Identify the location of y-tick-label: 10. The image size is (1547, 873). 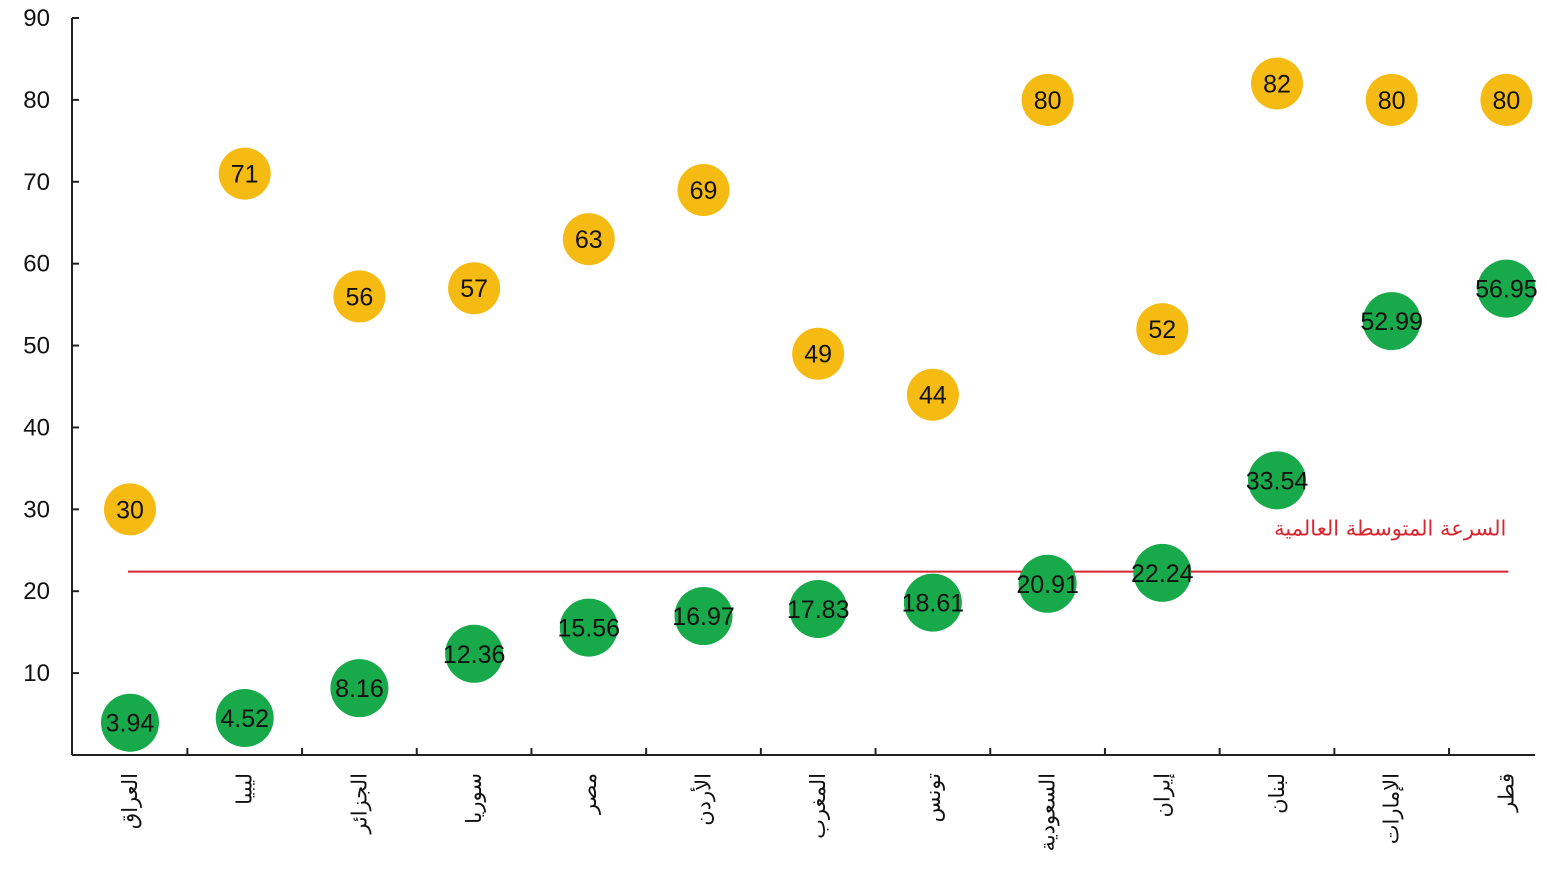
(36, 673).